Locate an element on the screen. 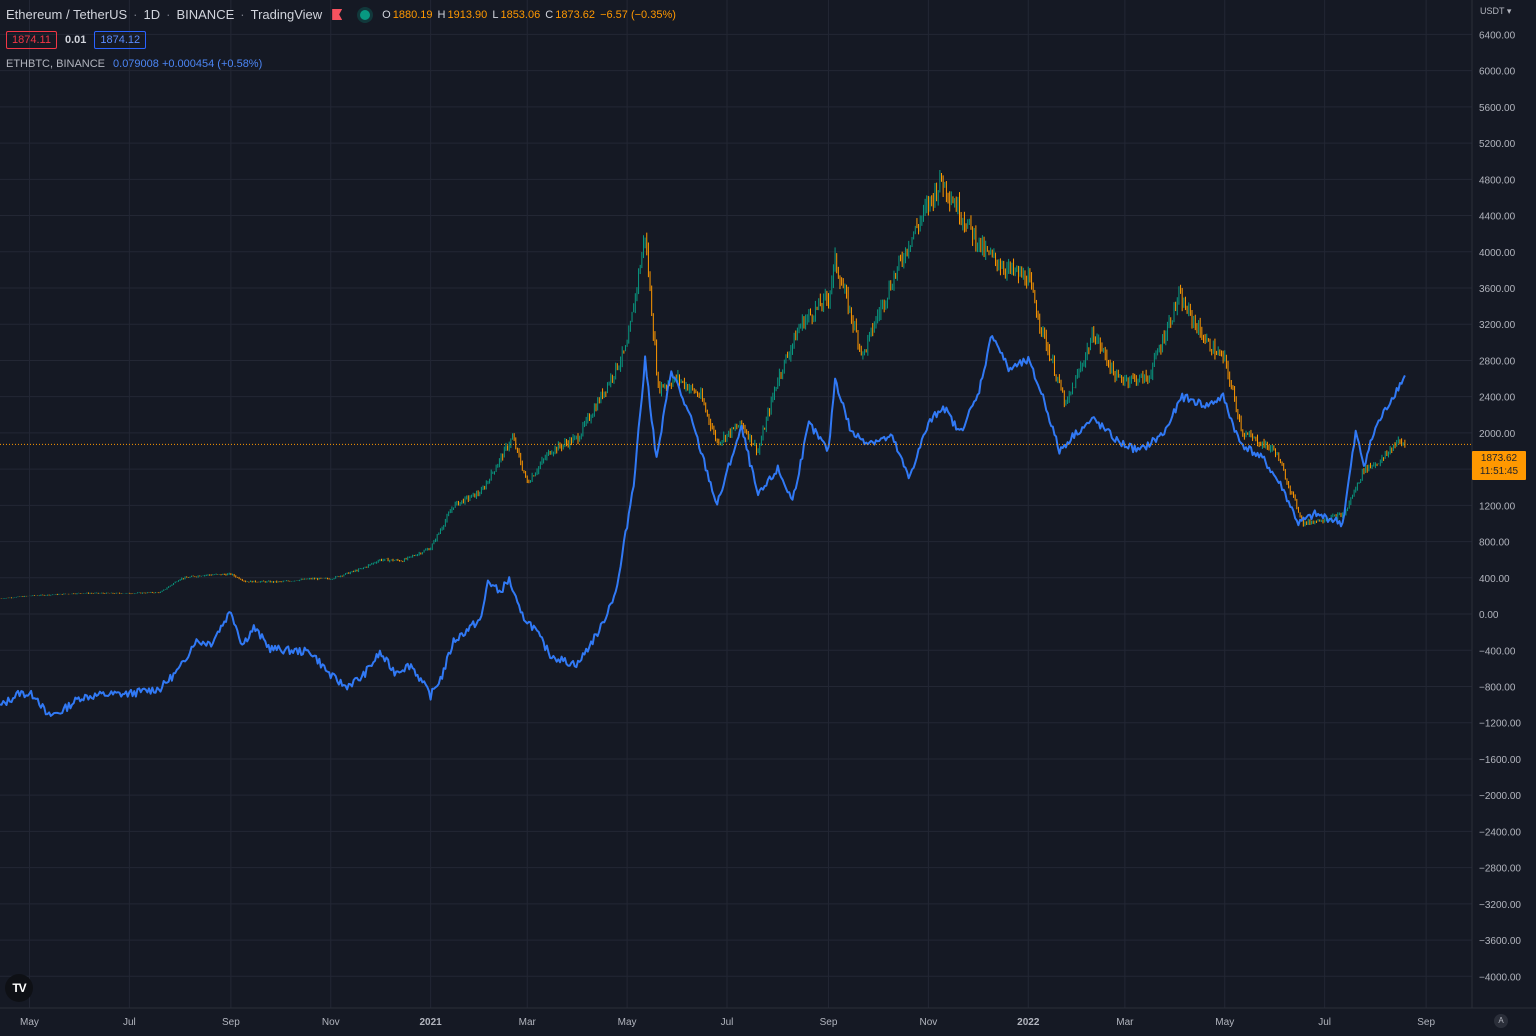 The image size is (1536, 1036). y-tick-label: −2400.00 is located at coordinates (1500, 832).